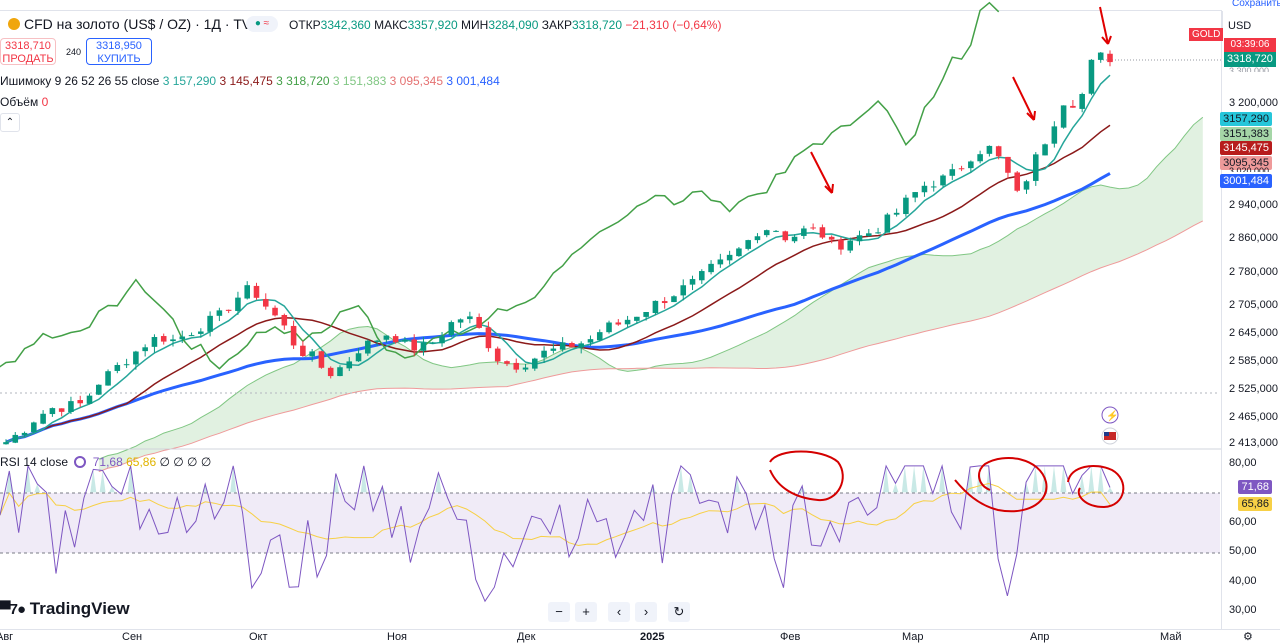 This screenshot has width=1280, height=643. I want to click on wave-icon: ≈, so click(266, 23).